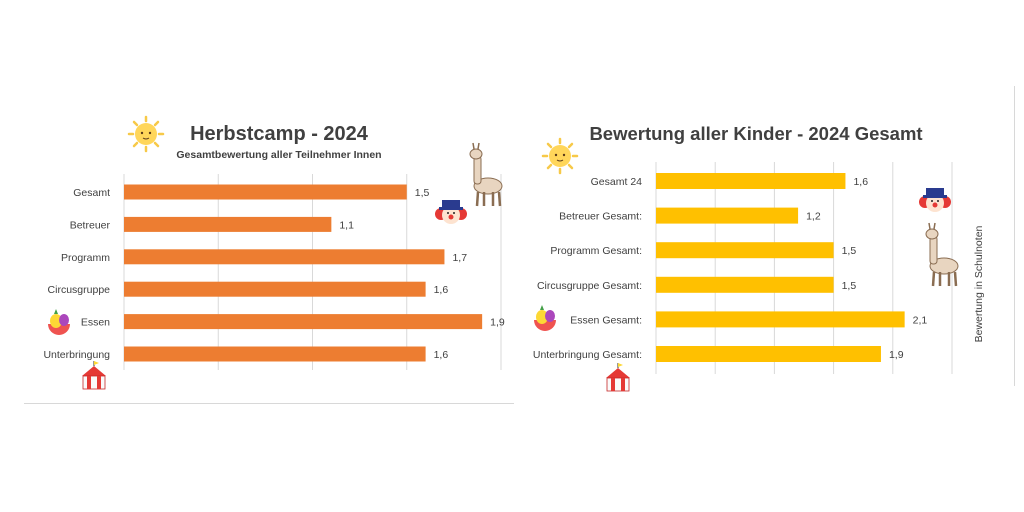 Image resolution: width=1024 pixels, height=512 pixels. What do you see at coordinates (813, 217) in the screenshot?
I see `data-label: 1,2` at bounding box center [813, 217].